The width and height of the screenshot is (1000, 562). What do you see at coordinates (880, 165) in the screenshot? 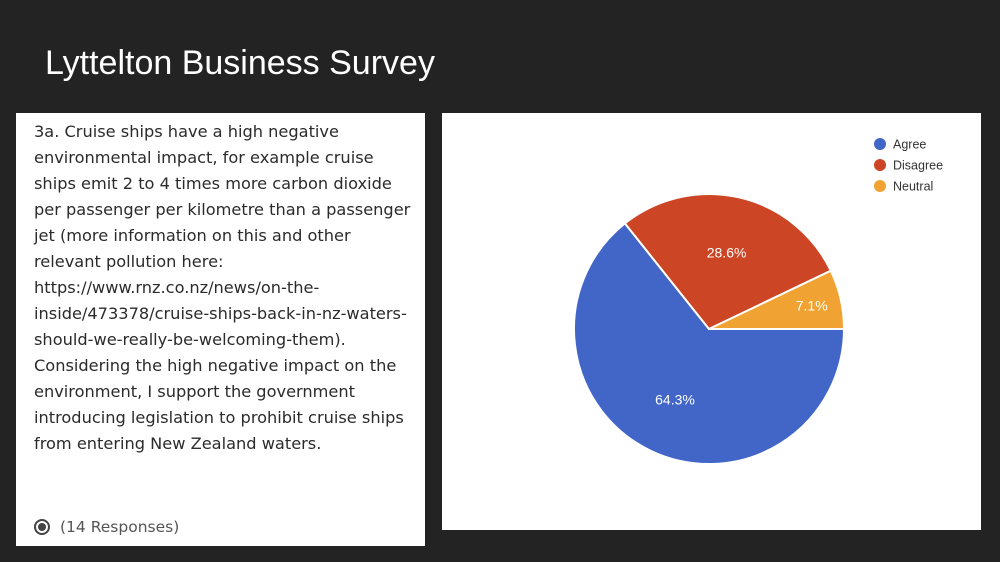
I see `legend-marker-disagree` at bounding box center [880, 165].